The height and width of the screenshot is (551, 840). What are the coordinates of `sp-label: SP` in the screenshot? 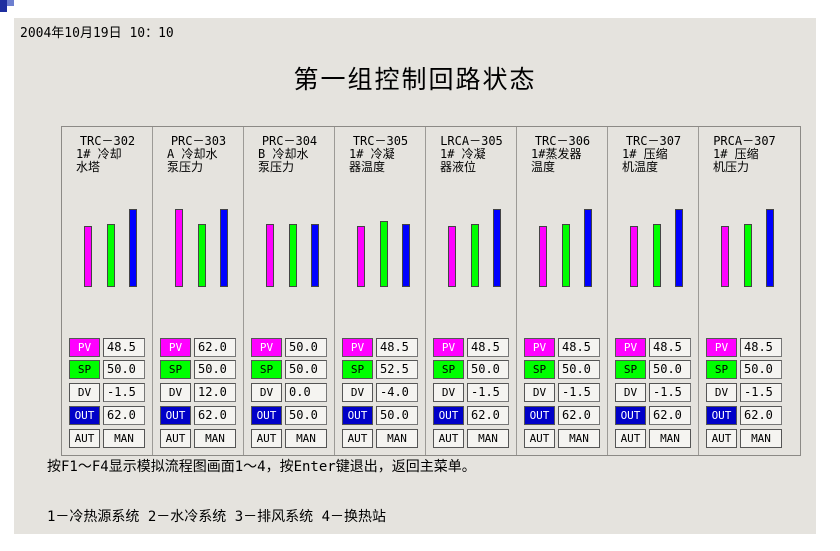 It's located at (84, 369).